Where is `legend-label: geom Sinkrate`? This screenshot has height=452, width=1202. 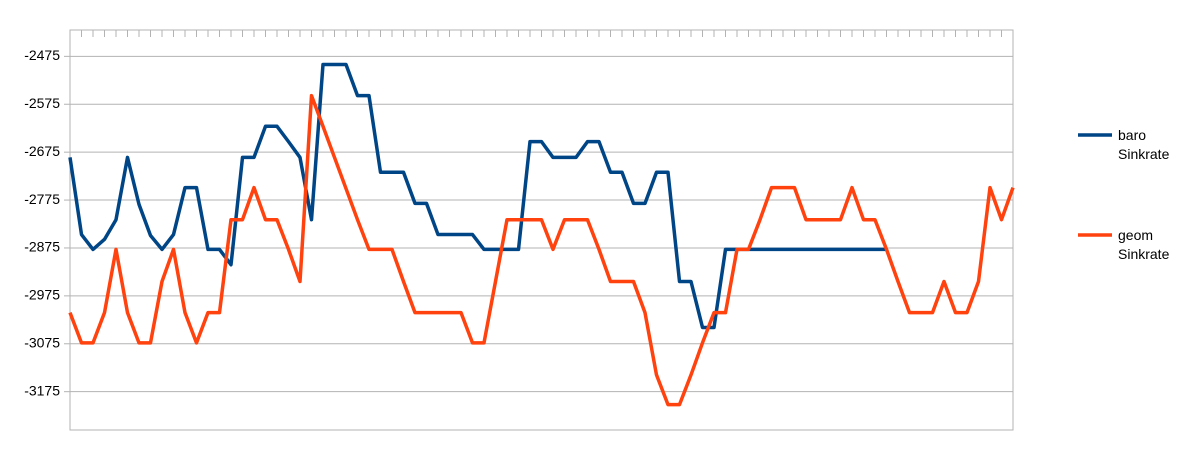
legend-label: geom Sinkrate is located at coordinates (1144, 244).